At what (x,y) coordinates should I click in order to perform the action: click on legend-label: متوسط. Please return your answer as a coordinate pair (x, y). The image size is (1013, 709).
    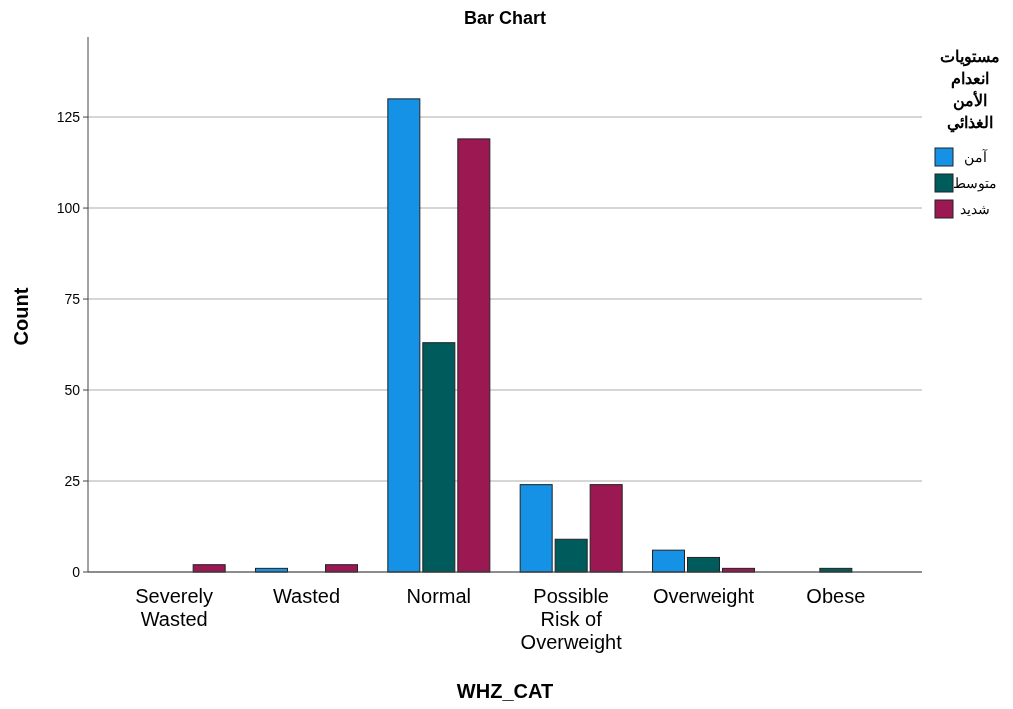
    Looking at the image, I should click on (975, 183).